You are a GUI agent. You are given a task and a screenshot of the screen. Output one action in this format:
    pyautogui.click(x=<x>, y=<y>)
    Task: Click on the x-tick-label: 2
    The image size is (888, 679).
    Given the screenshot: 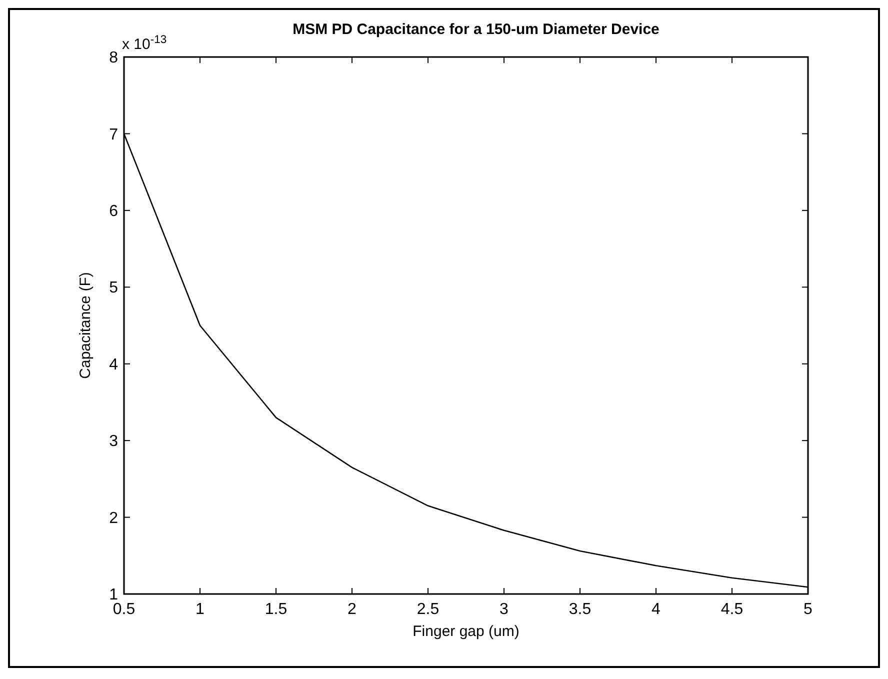 What is the action you would take?
    pyautogui.click(x=352, y=609)
    